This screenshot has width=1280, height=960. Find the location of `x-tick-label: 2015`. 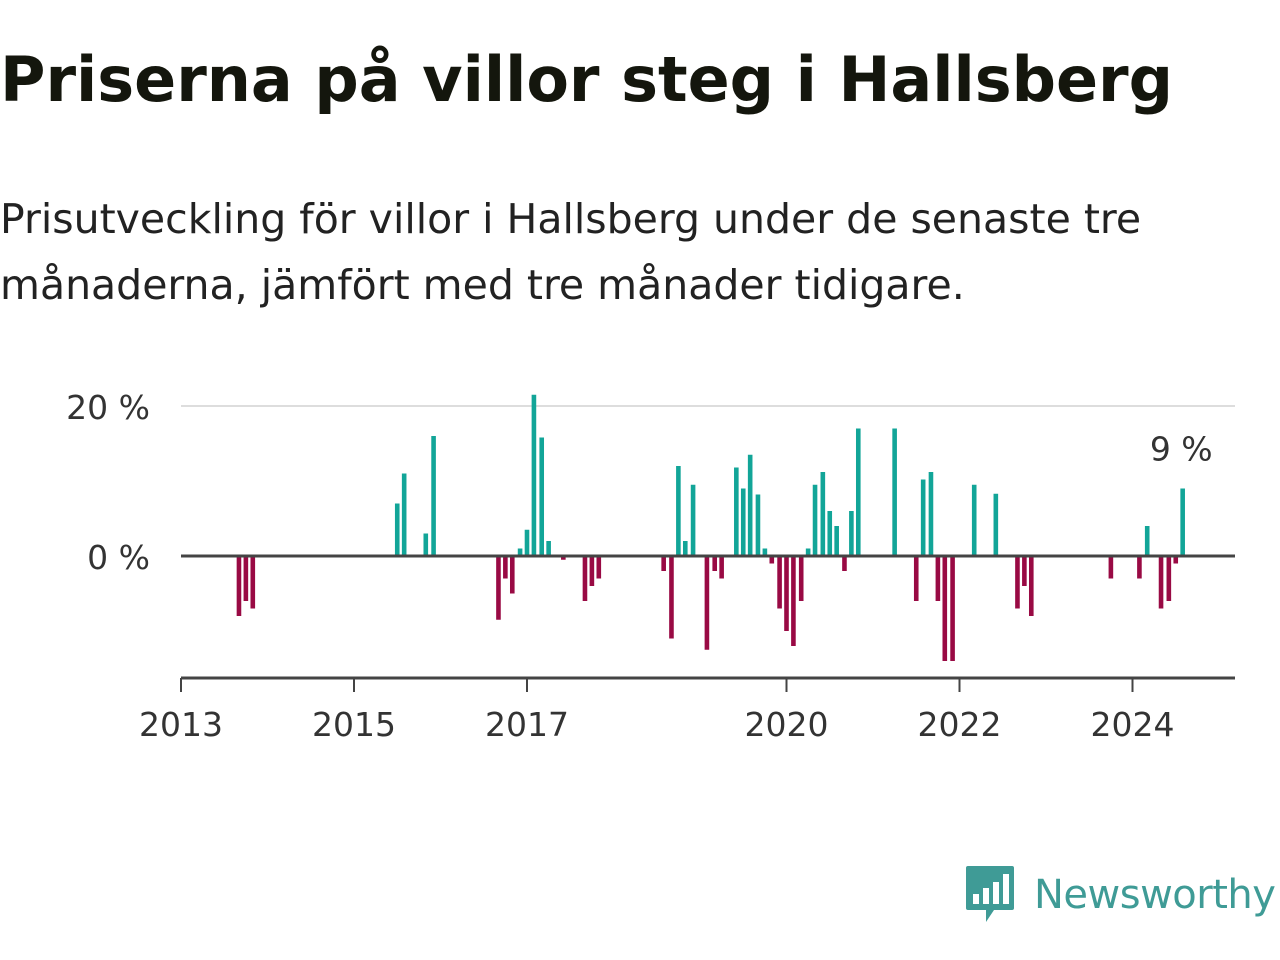

x-tick-label: 2015 is located at coordinates (354, 724).